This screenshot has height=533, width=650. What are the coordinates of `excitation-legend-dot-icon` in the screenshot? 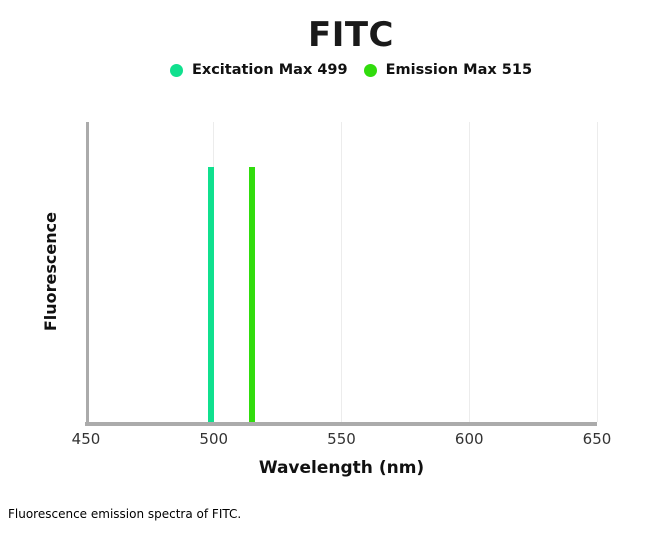 It's located at (176, 70).